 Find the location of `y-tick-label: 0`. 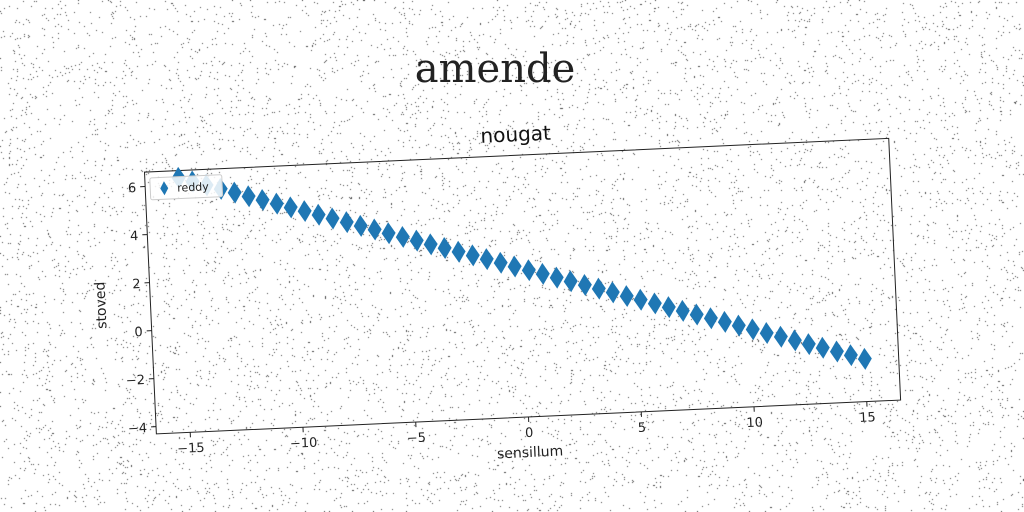

y-tick-label: 0 is located at coordinates (138, 332).